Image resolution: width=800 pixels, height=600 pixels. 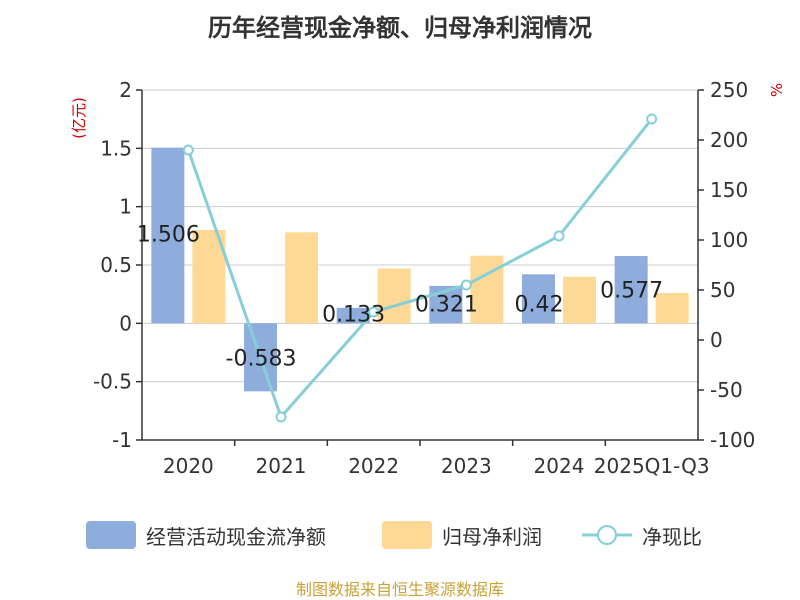 I want to click on data-label-operating-cf: 0.42, so click(x=539, y=304).